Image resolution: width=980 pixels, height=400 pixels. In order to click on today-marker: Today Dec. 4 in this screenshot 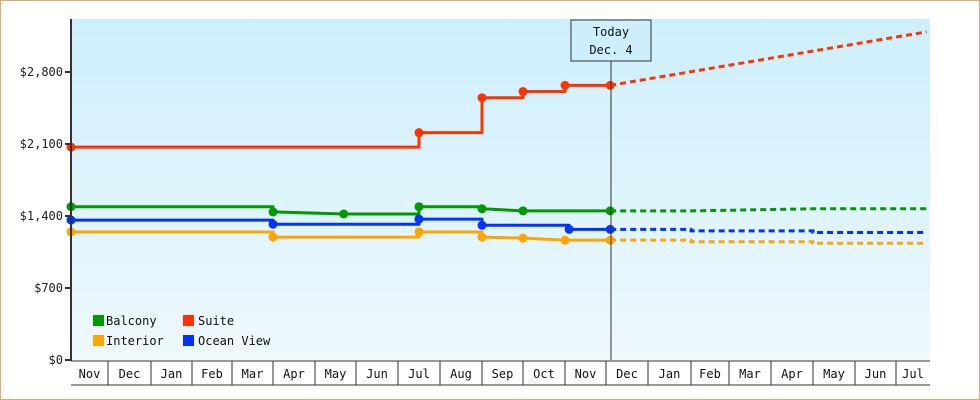, I will do `click(611, 189)`.